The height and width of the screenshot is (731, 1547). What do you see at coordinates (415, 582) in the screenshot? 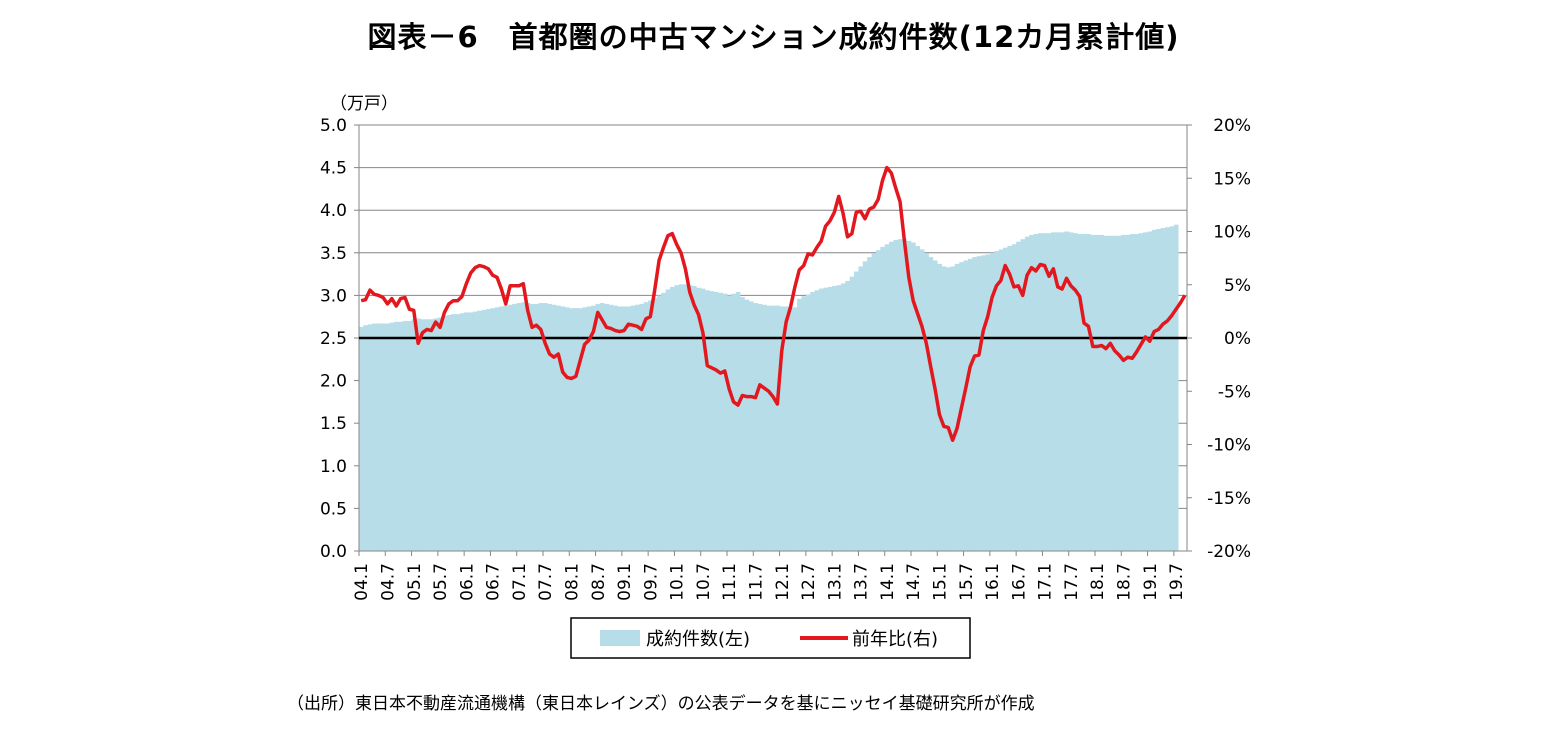
I see `x-tick-label: 05.1` at bounding box center [415, 582].